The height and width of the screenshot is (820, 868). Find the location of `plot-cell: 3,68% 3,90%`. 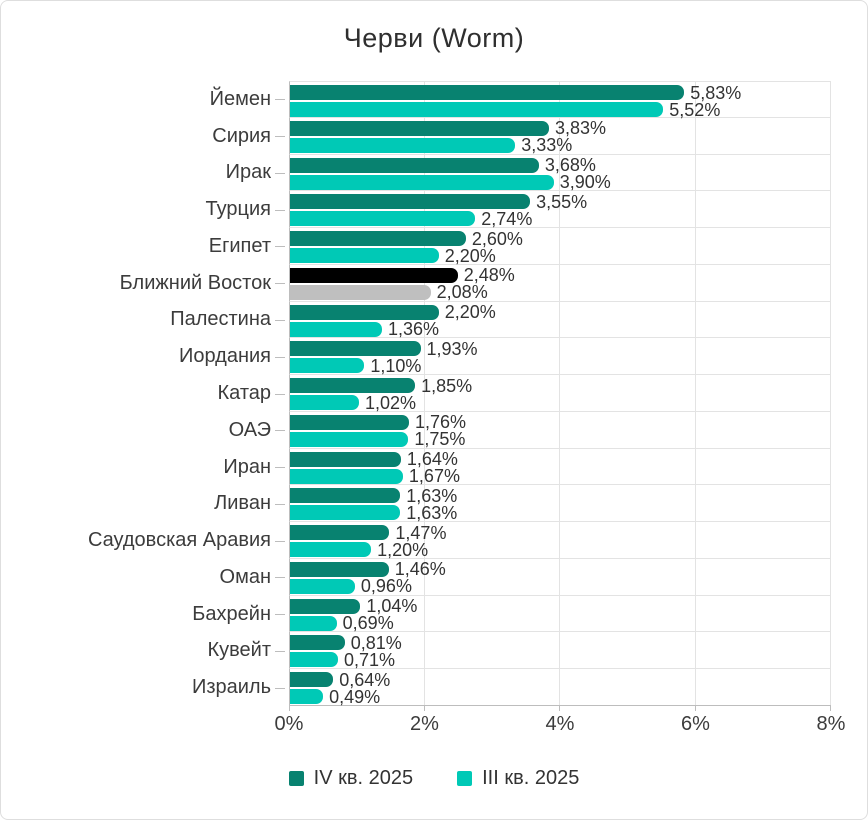

plot-cell: 3,68% 3,90% is located at coordinates (560, 173).